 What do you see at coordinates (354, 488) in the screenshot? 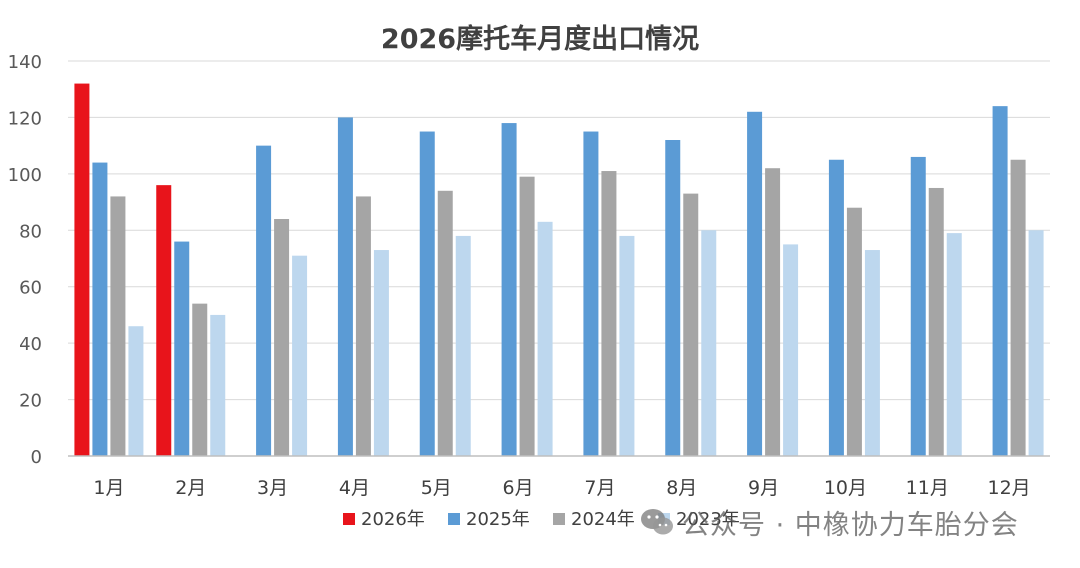
I see `x-tick-label: 4月` at bounding box center [354, 488].